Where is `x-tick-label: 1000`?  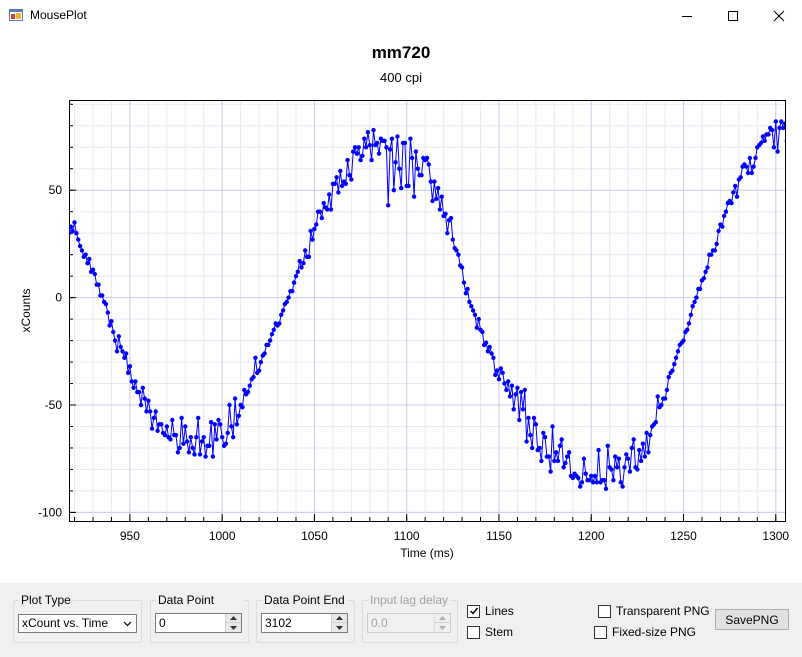
x-tick-label: 1000 is located at coordinates (222, 536).